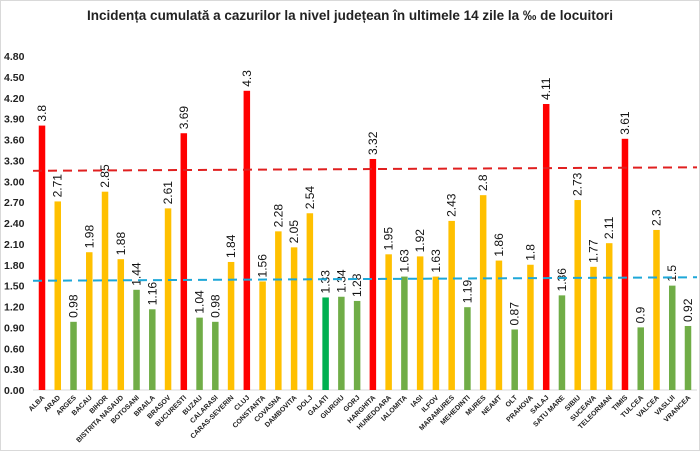 This screenshot has height=451, width=700. Describe the element at coordinates (137, 274) in the screenshot. I see `data-label: 1.44` at that location.